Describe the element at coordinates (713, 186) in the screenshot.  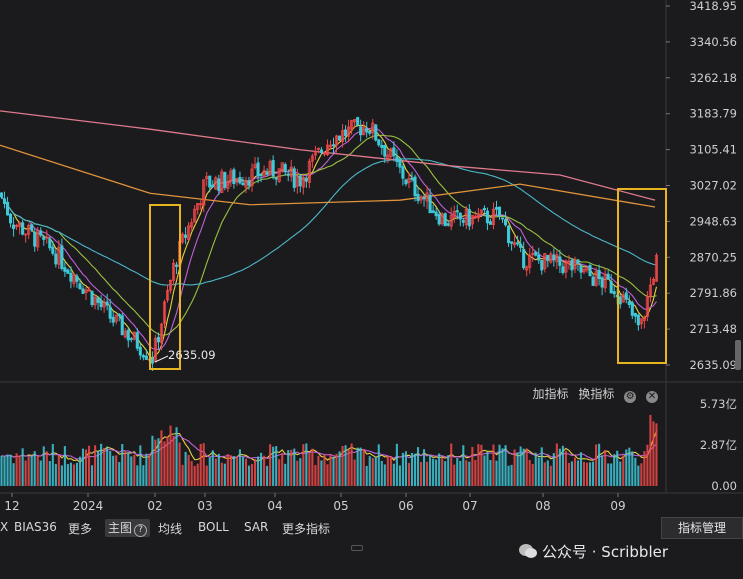
I see `price-tick-label: 3027.02` at that location.